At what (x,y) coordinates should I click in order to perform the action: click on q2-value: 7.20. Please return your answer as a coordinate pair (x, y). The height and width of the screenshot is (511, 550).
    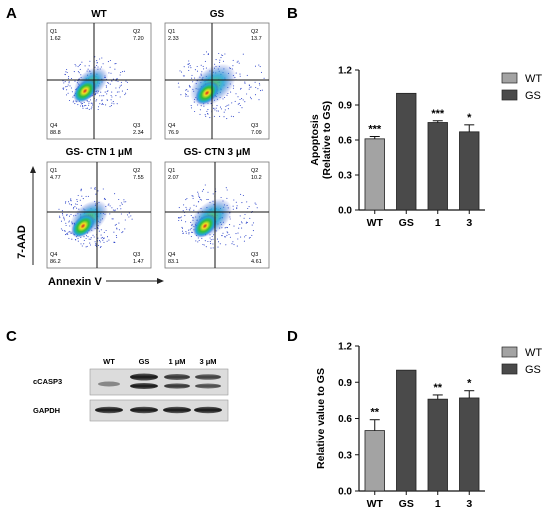
    Looking at the image, I should click on (138, 39).